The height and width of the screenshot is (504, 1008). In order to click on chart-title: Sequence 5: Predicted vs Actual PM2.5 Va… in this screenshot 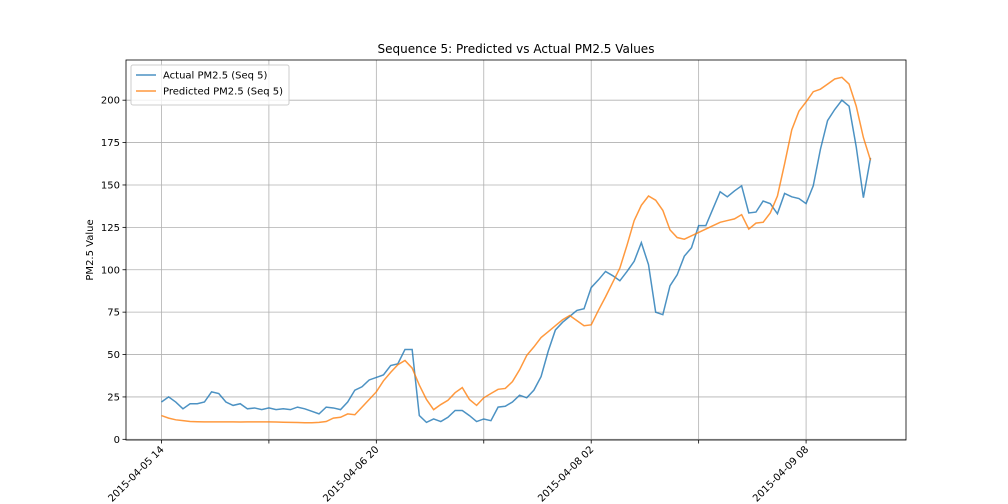, I will do `click(516, 49)`.